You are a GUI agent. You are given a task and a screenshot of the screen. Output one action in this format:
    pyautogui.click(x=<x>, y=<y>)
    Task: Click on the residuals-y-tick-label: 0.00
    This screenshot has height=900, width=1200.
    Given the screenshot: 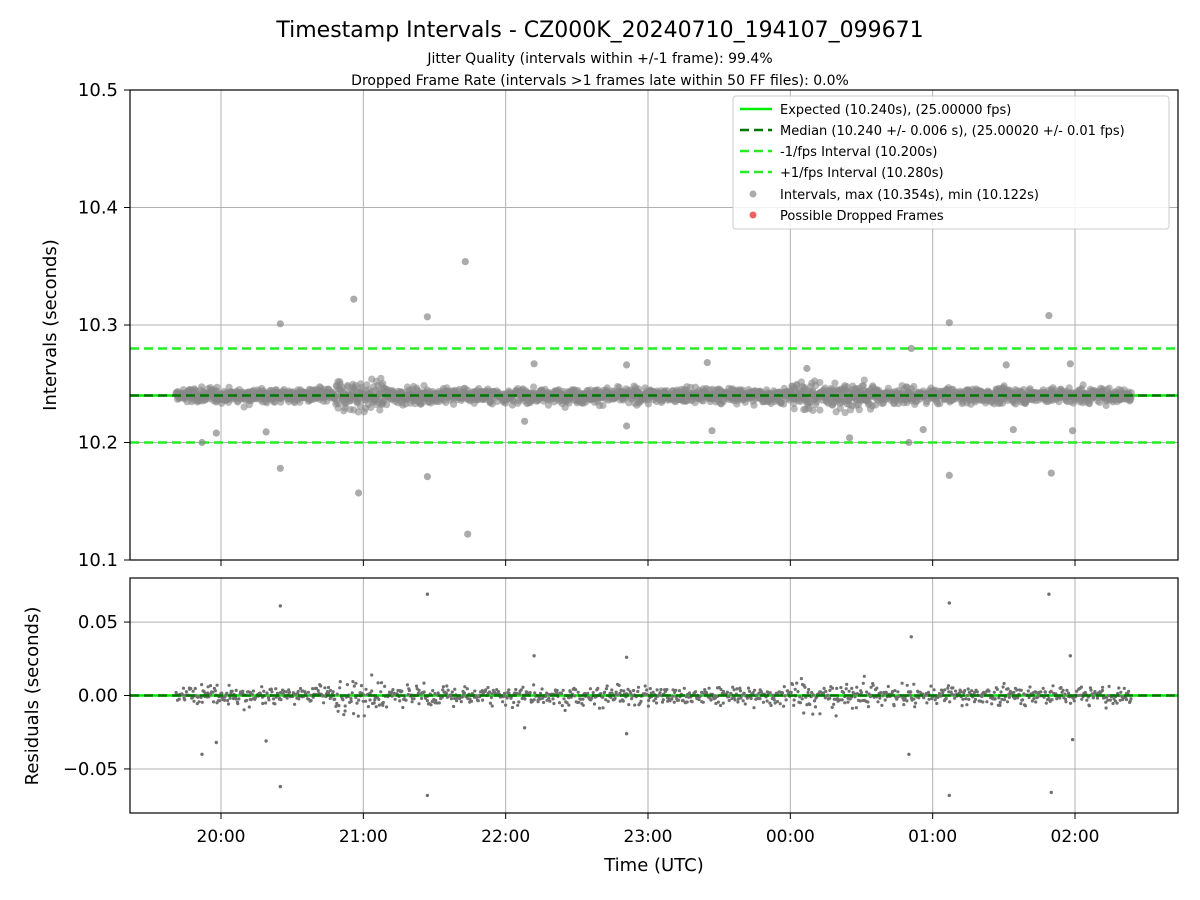 What is the action you would take?
    pyautogui.click(x=98, y=696)
    